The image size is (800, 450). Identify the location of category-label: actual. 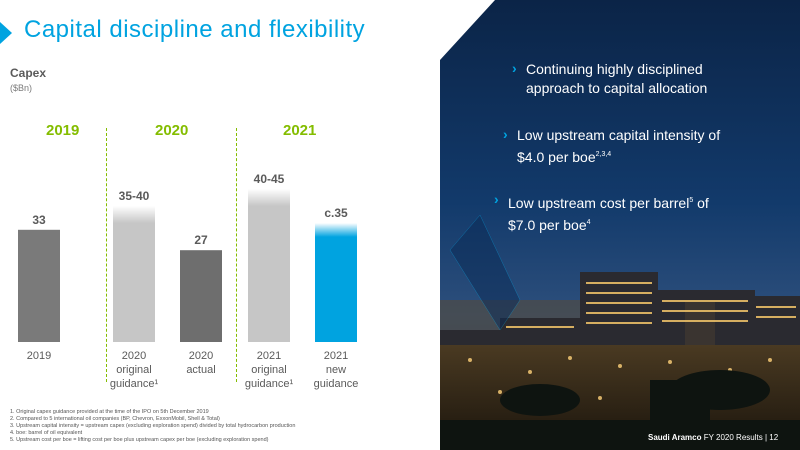
(200, 370).